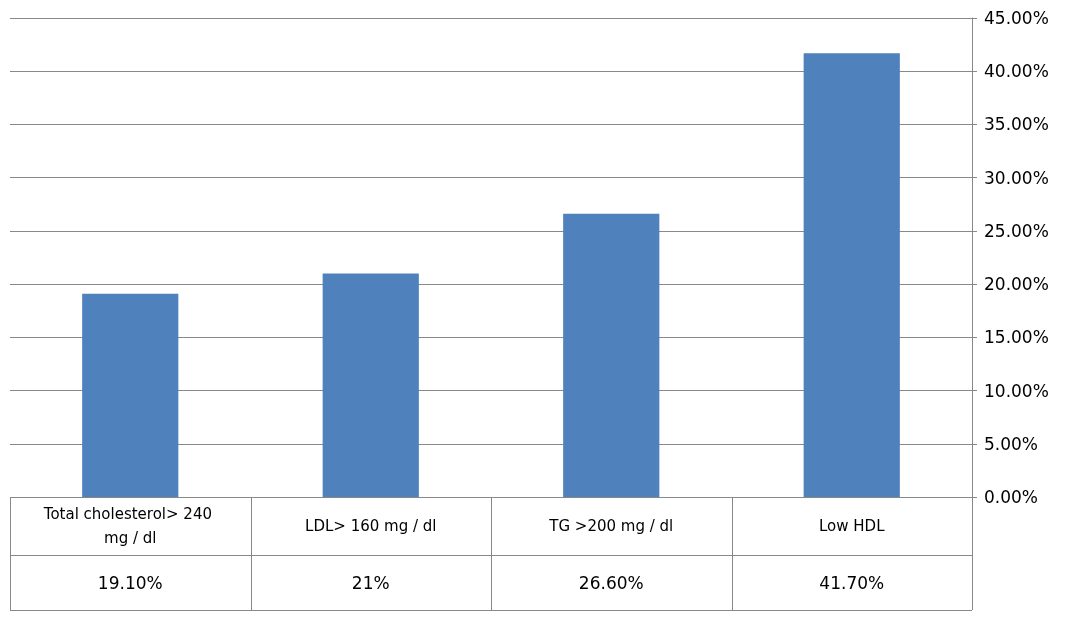 The height and width of the screenshot is (618, 1078). Describe the element at coordinates (611, 526) in the screenshot. I see `x-tick-label: TG >200 mg / dl` at that location.